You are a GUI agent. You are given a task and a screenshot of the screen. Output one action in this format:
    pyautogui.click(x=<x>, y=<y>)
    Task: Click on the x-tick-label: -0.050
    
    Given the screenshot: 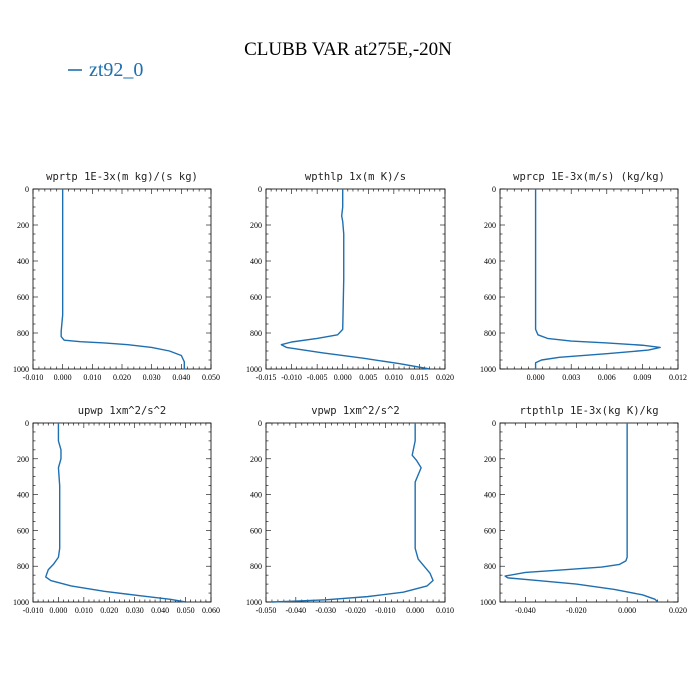 What is the action you would take?
    pyautogui.click(x=266, y=610)
    